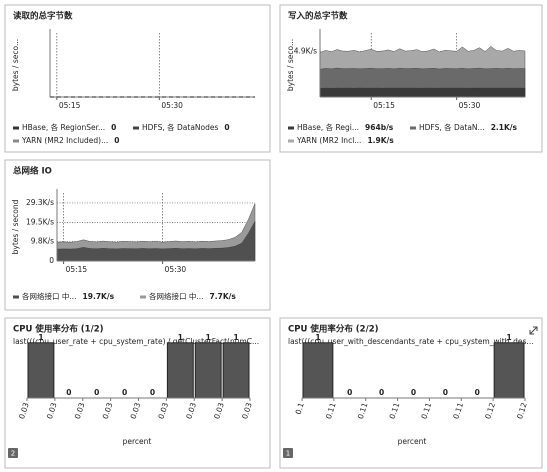 This screenshot has height=472, width=547. Describe the element at coordinates (533, 330) in the screenshot. I see `expand-icon` at that location.